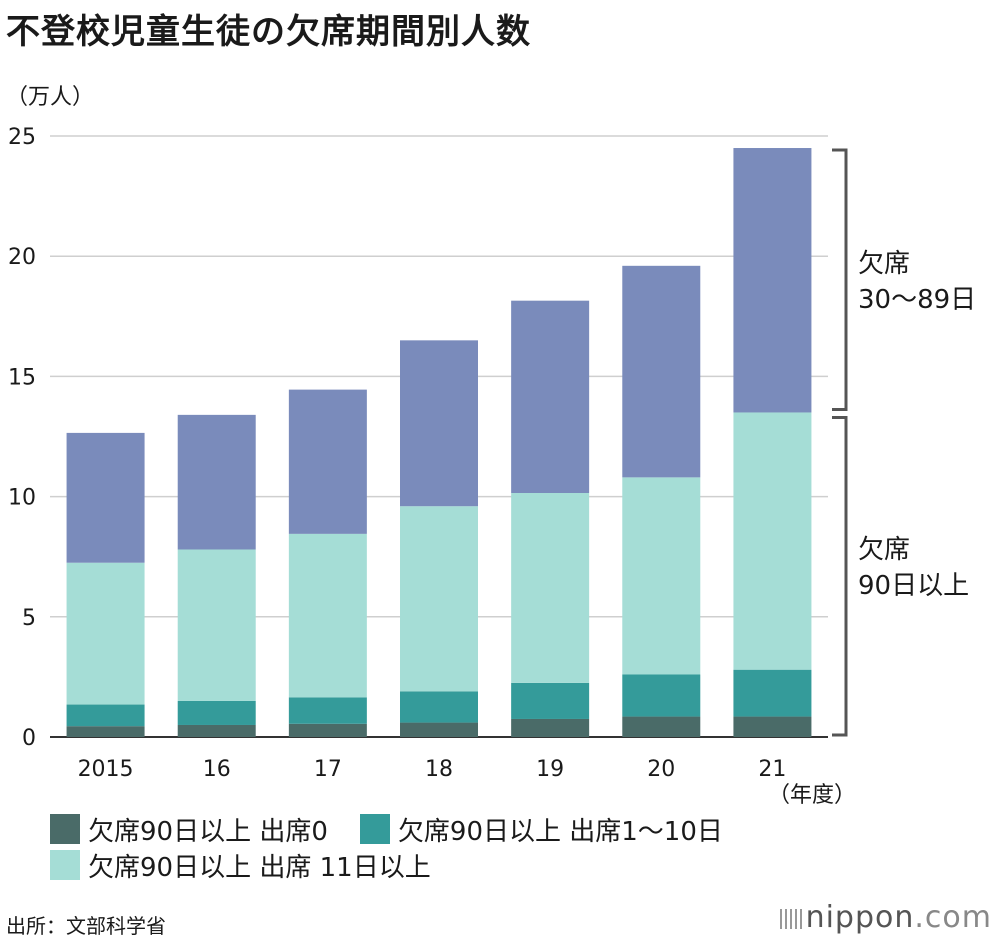  Describe the element at coordinates (550, 769) in the screenshot. I see `x-tick-label: 19` at that location.